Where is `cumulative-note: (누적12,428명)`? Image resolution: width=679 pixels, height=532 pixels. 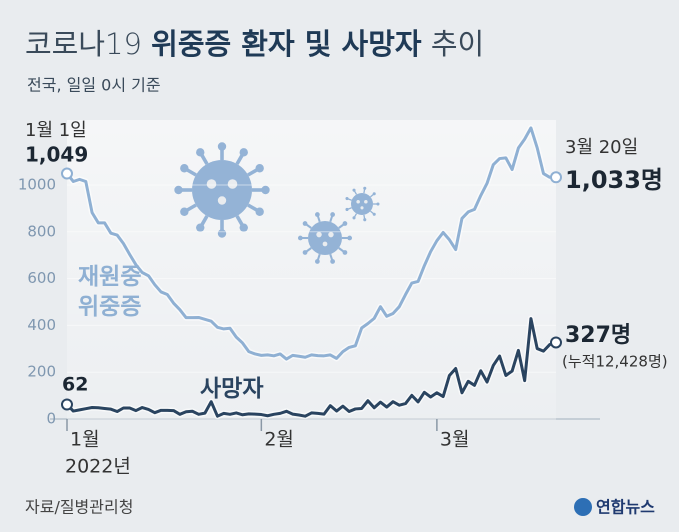 cumulative-note: (누적12,428명) is located at coordinates (615, 362).